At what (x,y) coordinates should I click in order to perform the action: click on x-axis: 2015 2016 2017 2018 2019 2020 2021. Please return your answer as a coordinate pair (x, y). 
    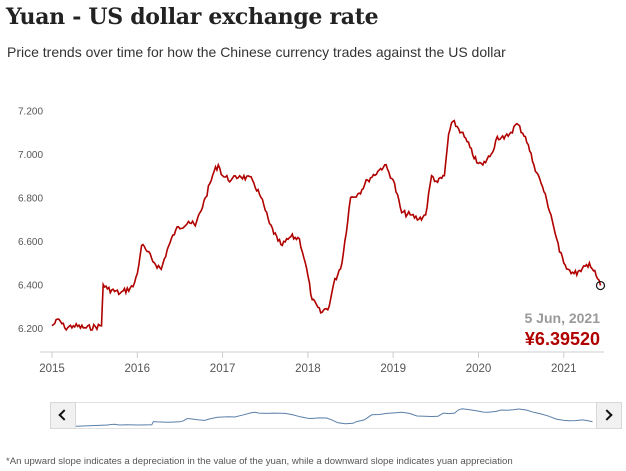
    Looking at the image, I should click on (308, 363).